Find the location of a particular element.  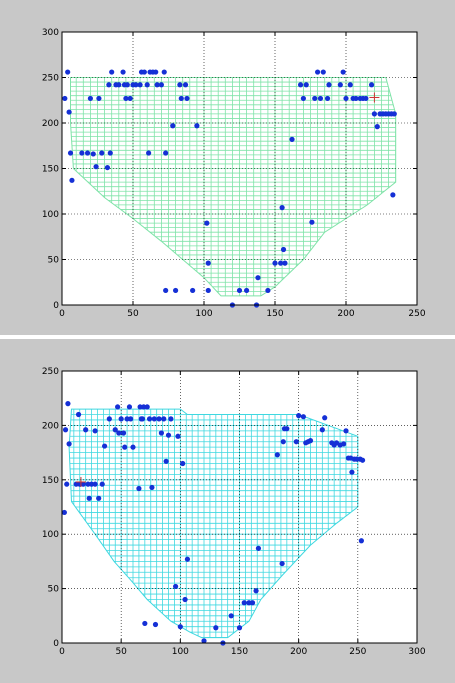

y-tick-label: 250 is located at coordinates (50, 372).